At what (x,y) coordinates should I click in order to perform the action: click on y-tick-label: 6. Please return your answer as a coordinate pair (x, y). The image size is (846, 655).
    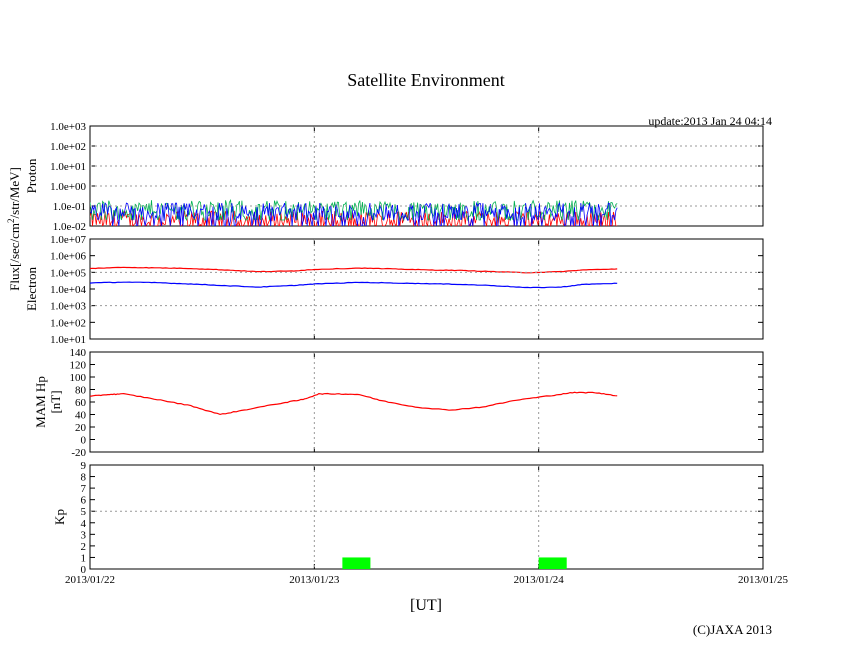
    Looking at the image, I should click on (84, 501).